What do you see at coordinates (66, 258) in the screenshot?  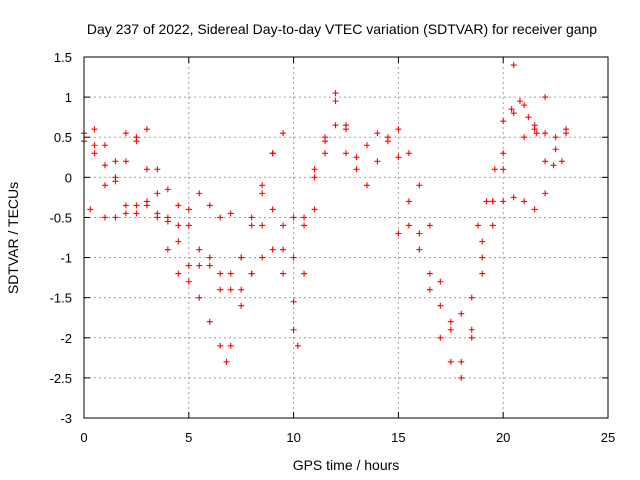 I see `y-tick-label: -1` at bounding box center [66, 258].